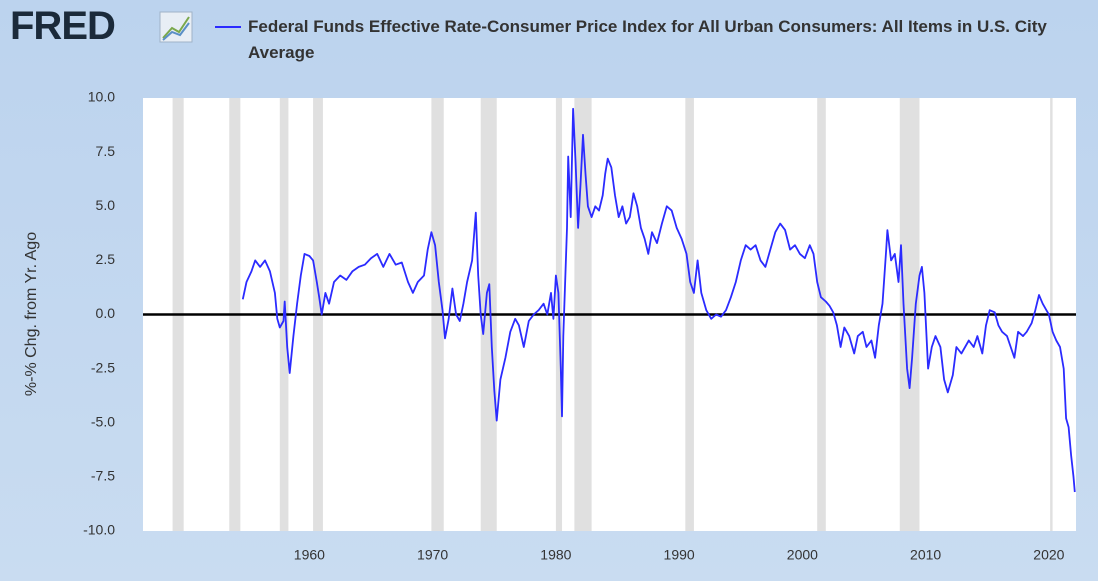 This screenshot has height=581, width=1098. What do you see at coordinates (99, 530) in the screenshot?
I see `y-tick-label: -10.0` at bounding box center [99, 530].